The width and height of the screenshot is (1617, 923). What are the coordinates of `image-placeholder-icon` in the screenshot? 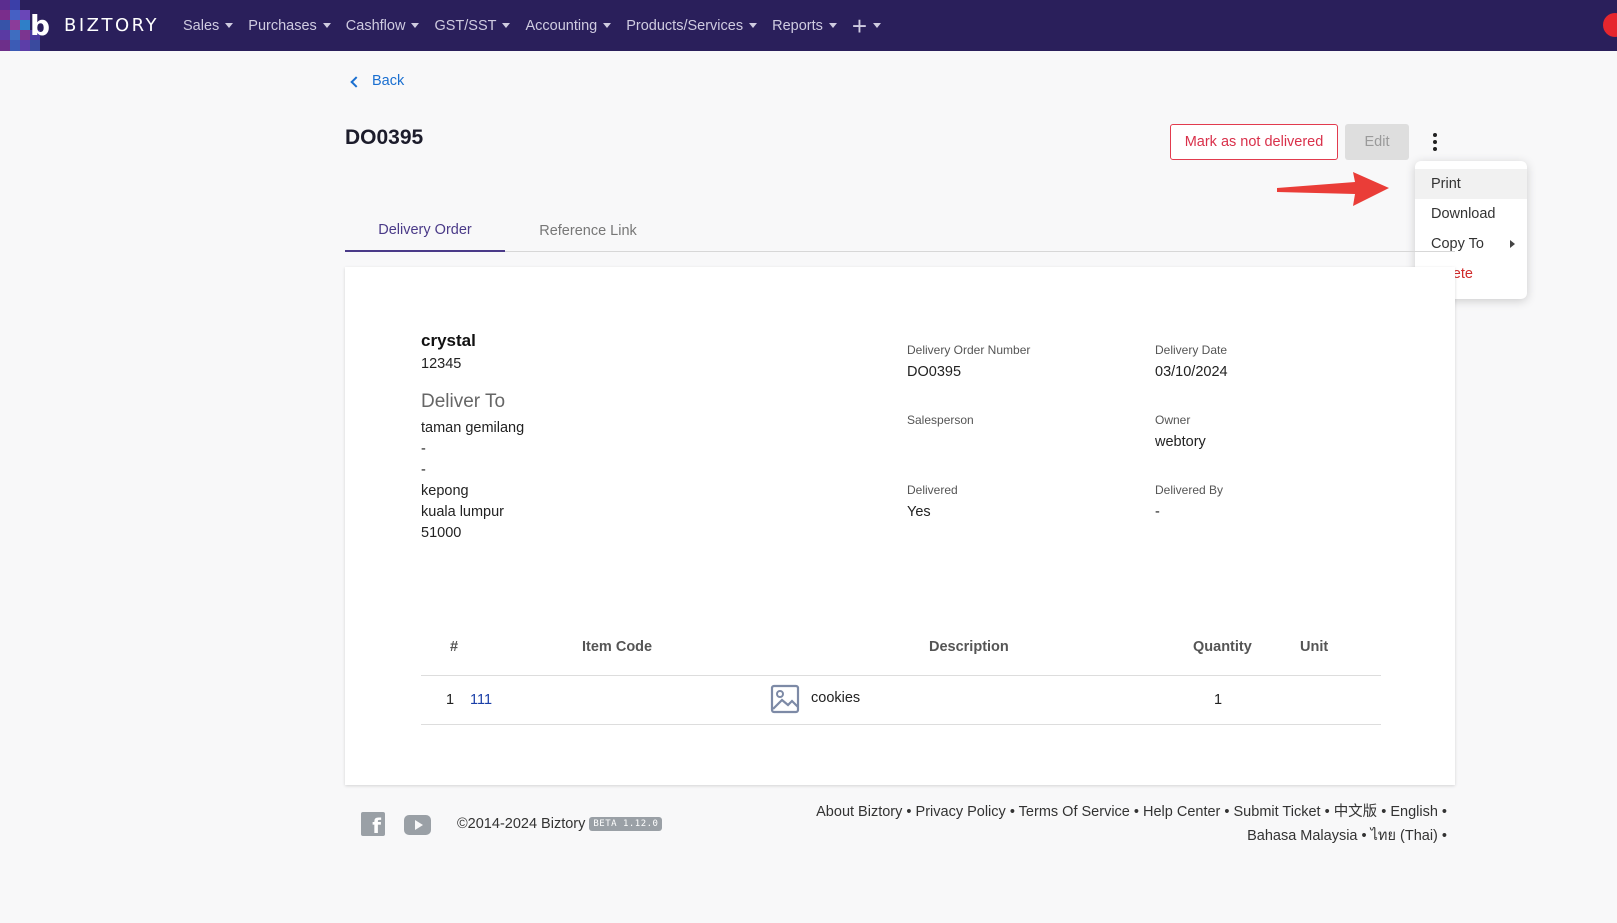 It's located at (785, 699).